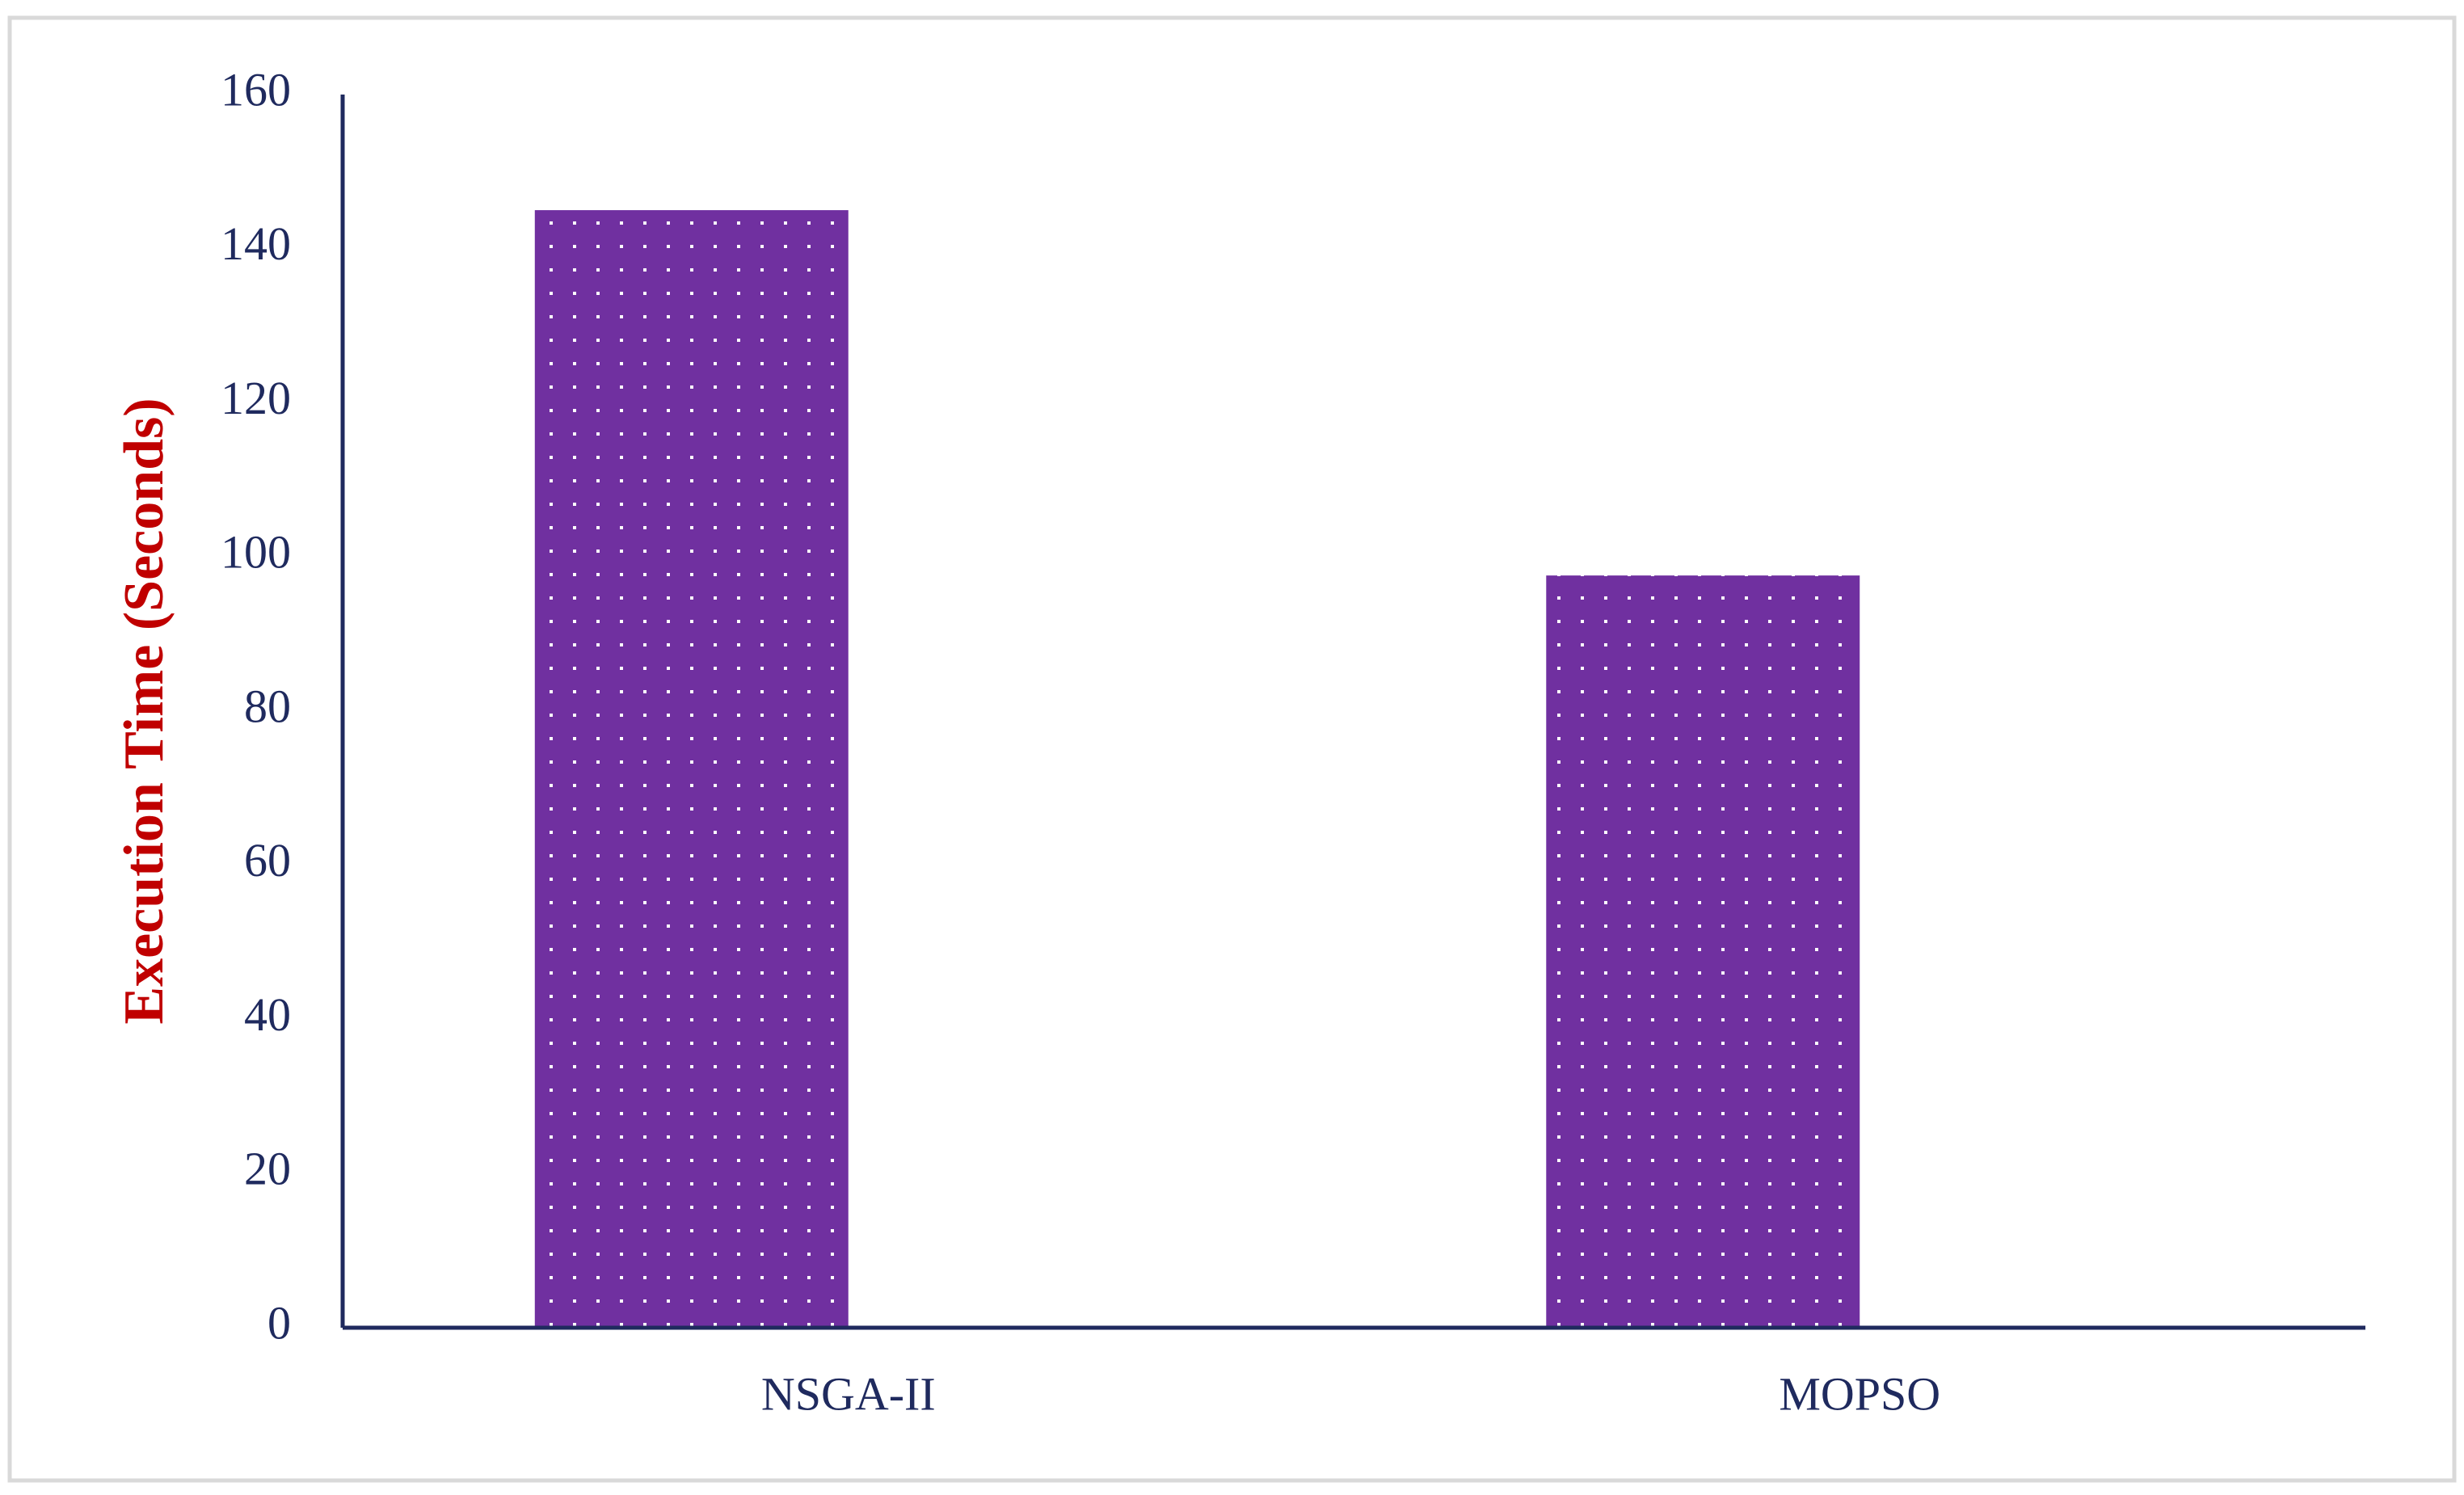 Image resolution: width=2464 pixels, height=1495 pixels. I want to click on y-tick-label: 100, so click(256, 552).